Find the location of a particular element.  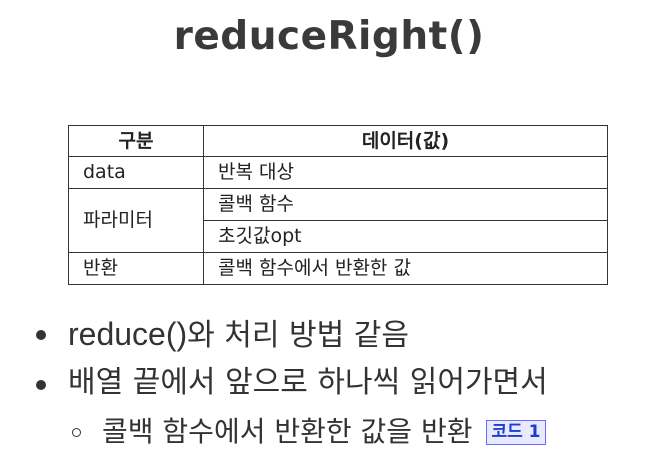

table-row: 파라미터 콜백 함수 is located at coordinates (338, 220).